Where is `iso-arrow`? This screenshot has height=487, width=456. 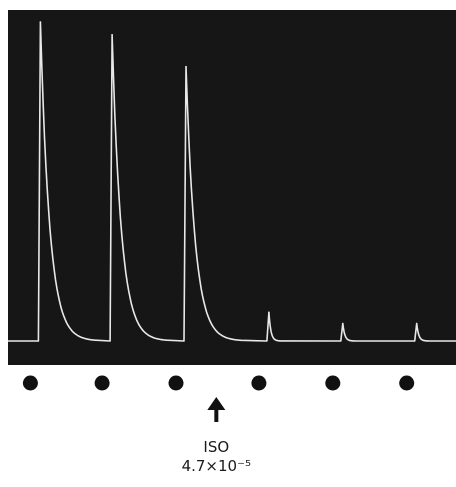
iso-arrow is located at coordinates (216, 409).